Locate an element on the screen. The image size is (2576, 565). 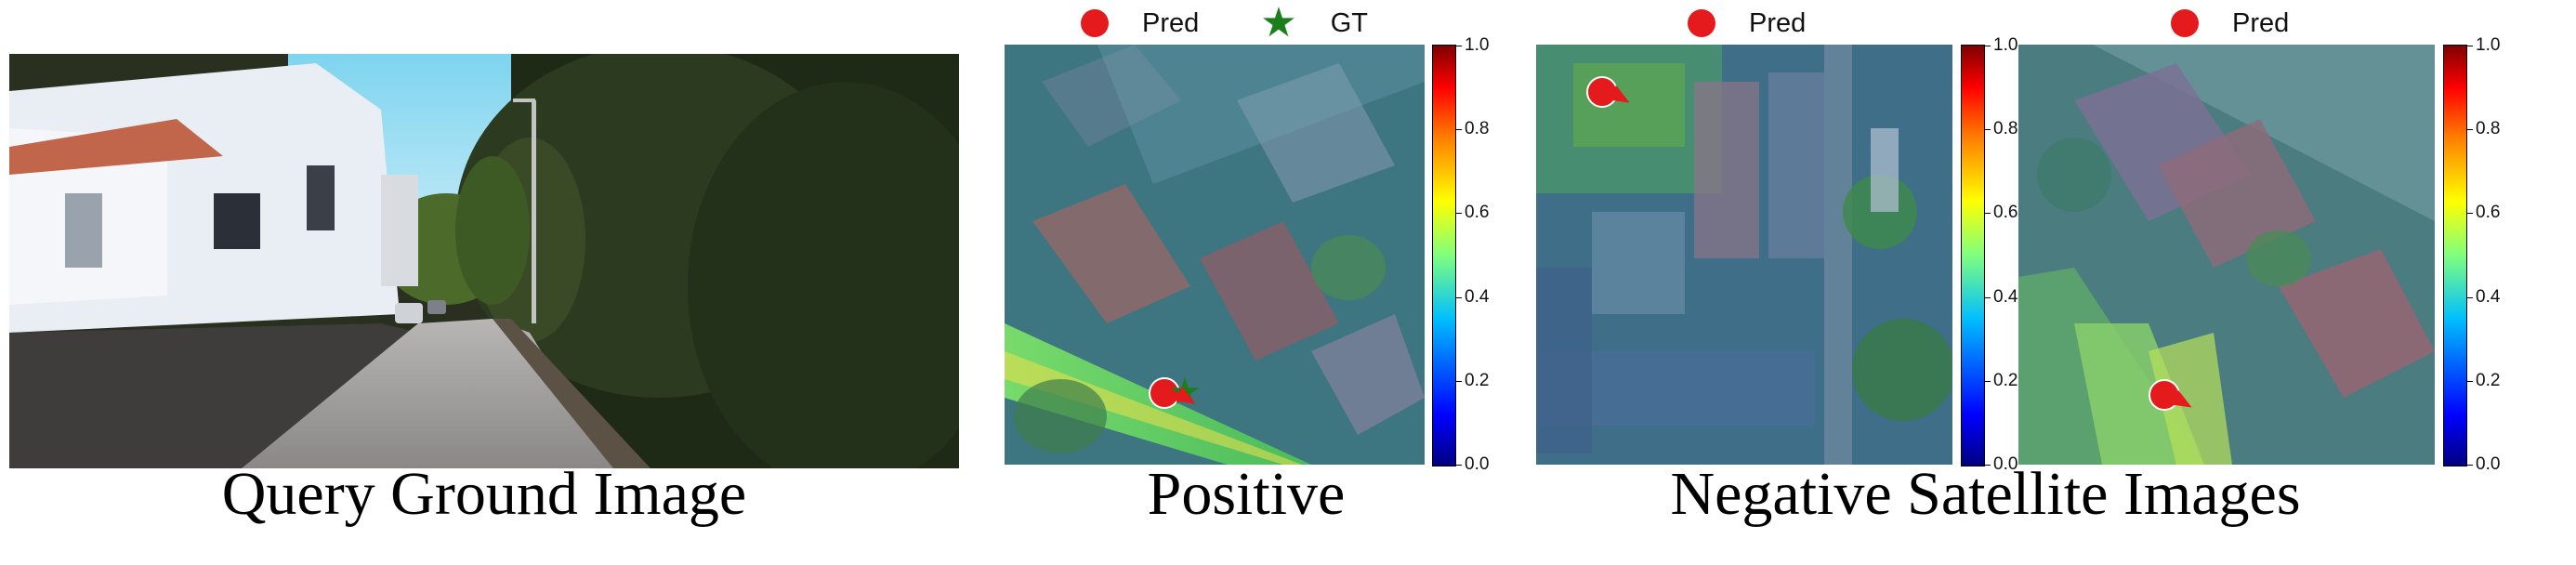
positive-colorbar is located at coordinates (1444, 255).